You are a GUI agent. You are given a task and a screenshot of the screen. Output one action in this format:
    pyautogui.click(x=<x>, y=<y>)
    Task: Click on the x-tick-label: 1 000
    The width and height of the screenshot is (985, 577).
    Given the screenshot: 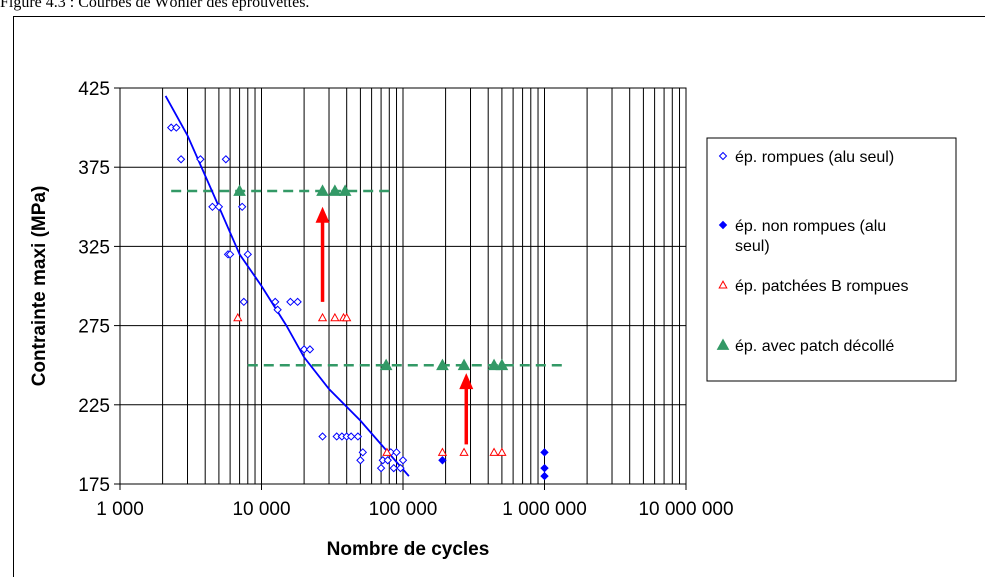 What is the action you would take?
    pyautogui.click(x=120, y=509)
    